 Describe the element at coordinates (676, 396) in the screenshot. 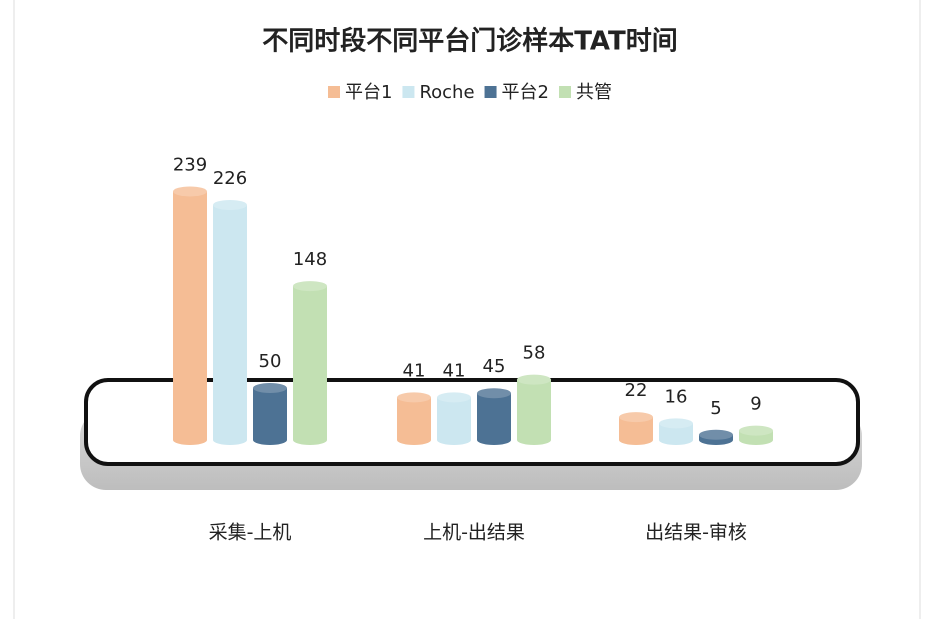

I see `value-label: 16` at that location.